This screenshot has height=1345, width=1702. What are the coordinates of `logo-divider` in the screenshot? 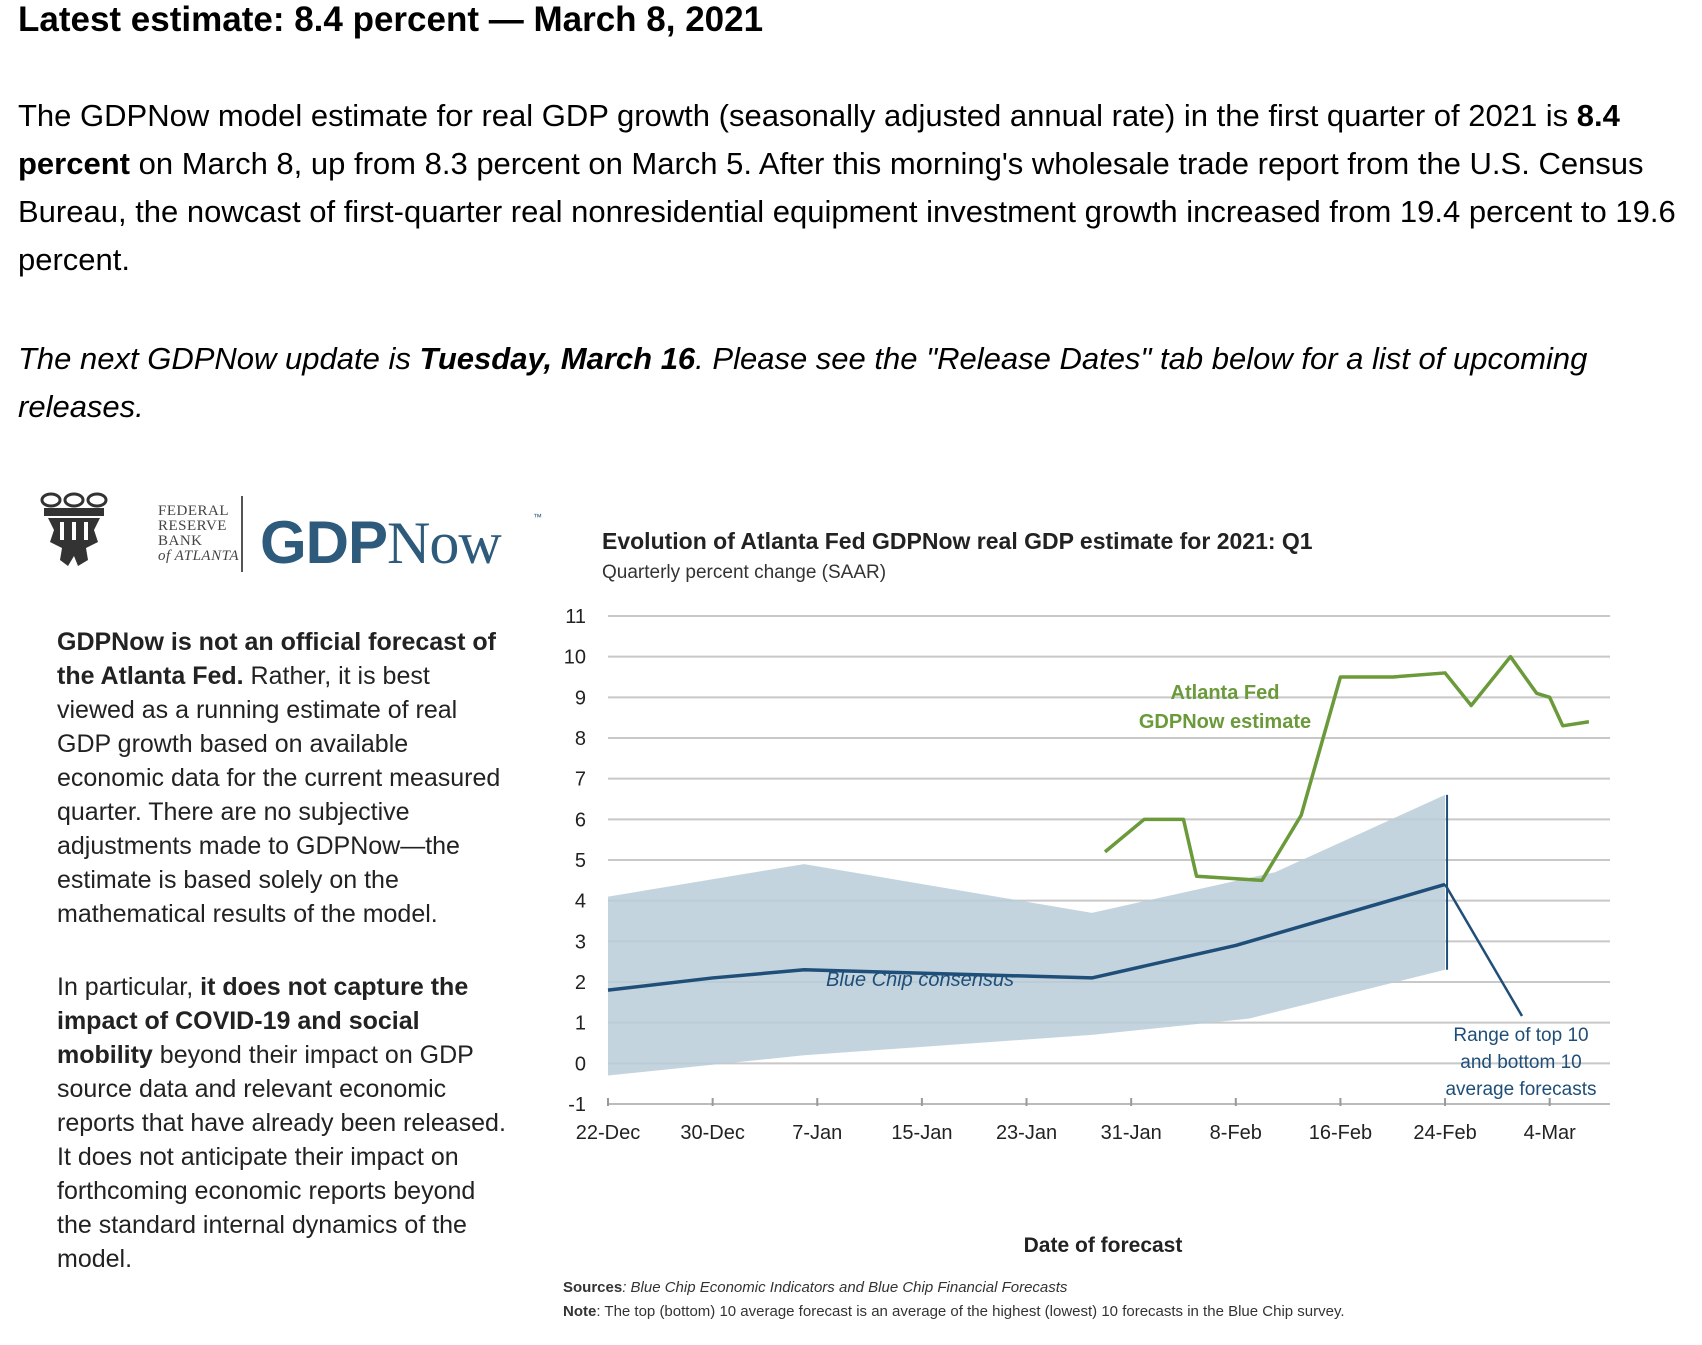 It's located at (242, 534).